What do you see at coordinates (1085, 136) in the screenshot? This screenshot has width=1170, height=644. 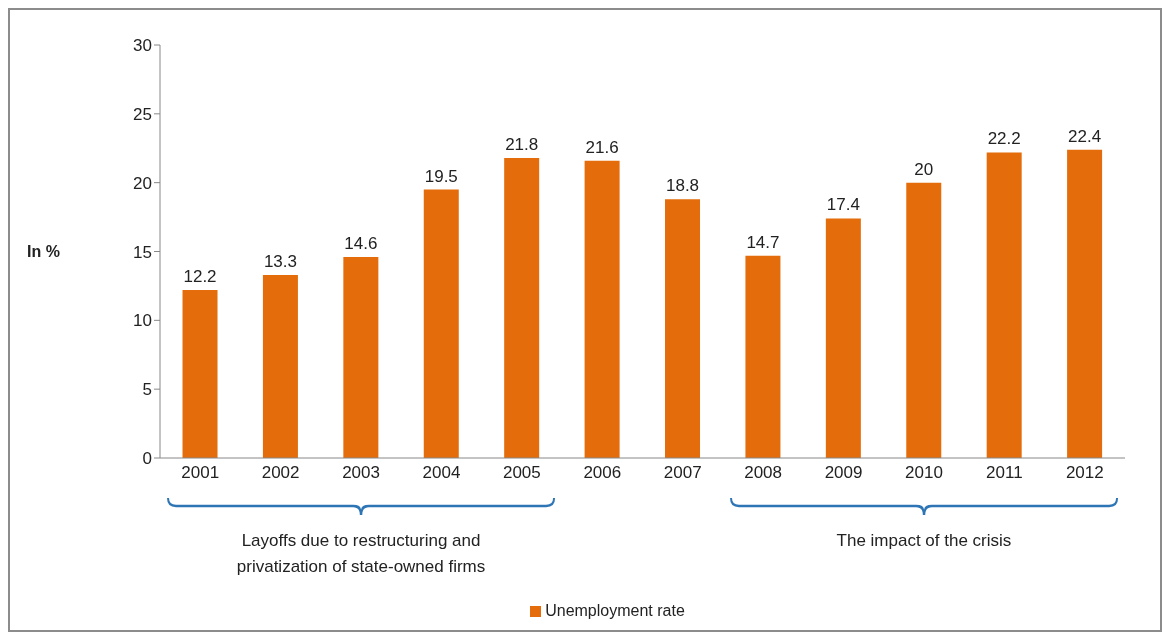 I see `data-label: 22.4` at bounding box center [1085, 136].